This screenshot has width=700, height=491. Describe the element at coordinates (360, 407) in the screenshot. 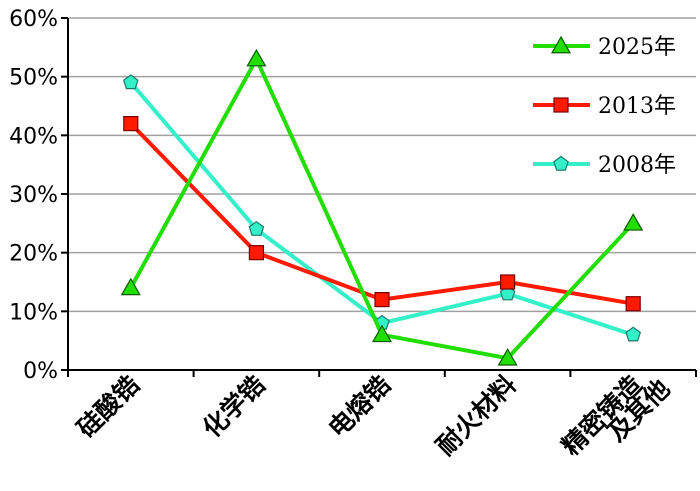

I see `x-tick-label: 电熔锆` at that location.